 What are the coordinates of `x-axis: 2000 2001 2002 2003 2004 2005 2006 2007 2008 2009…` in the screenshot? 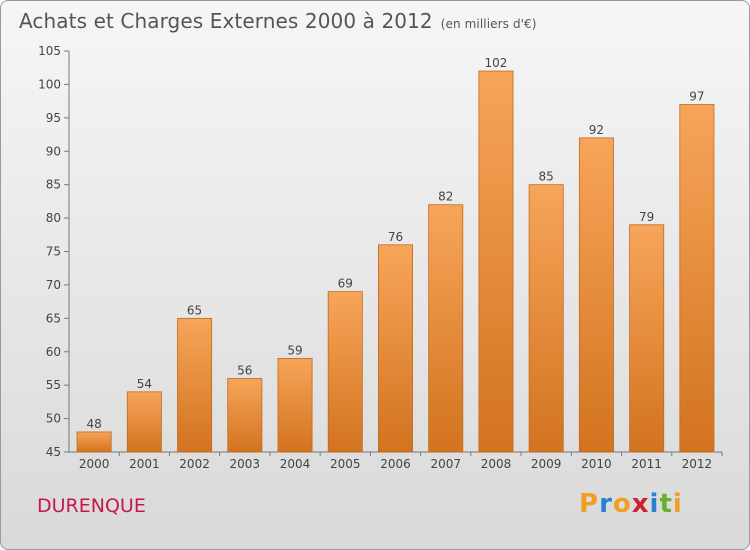 It's located at (396, 461).